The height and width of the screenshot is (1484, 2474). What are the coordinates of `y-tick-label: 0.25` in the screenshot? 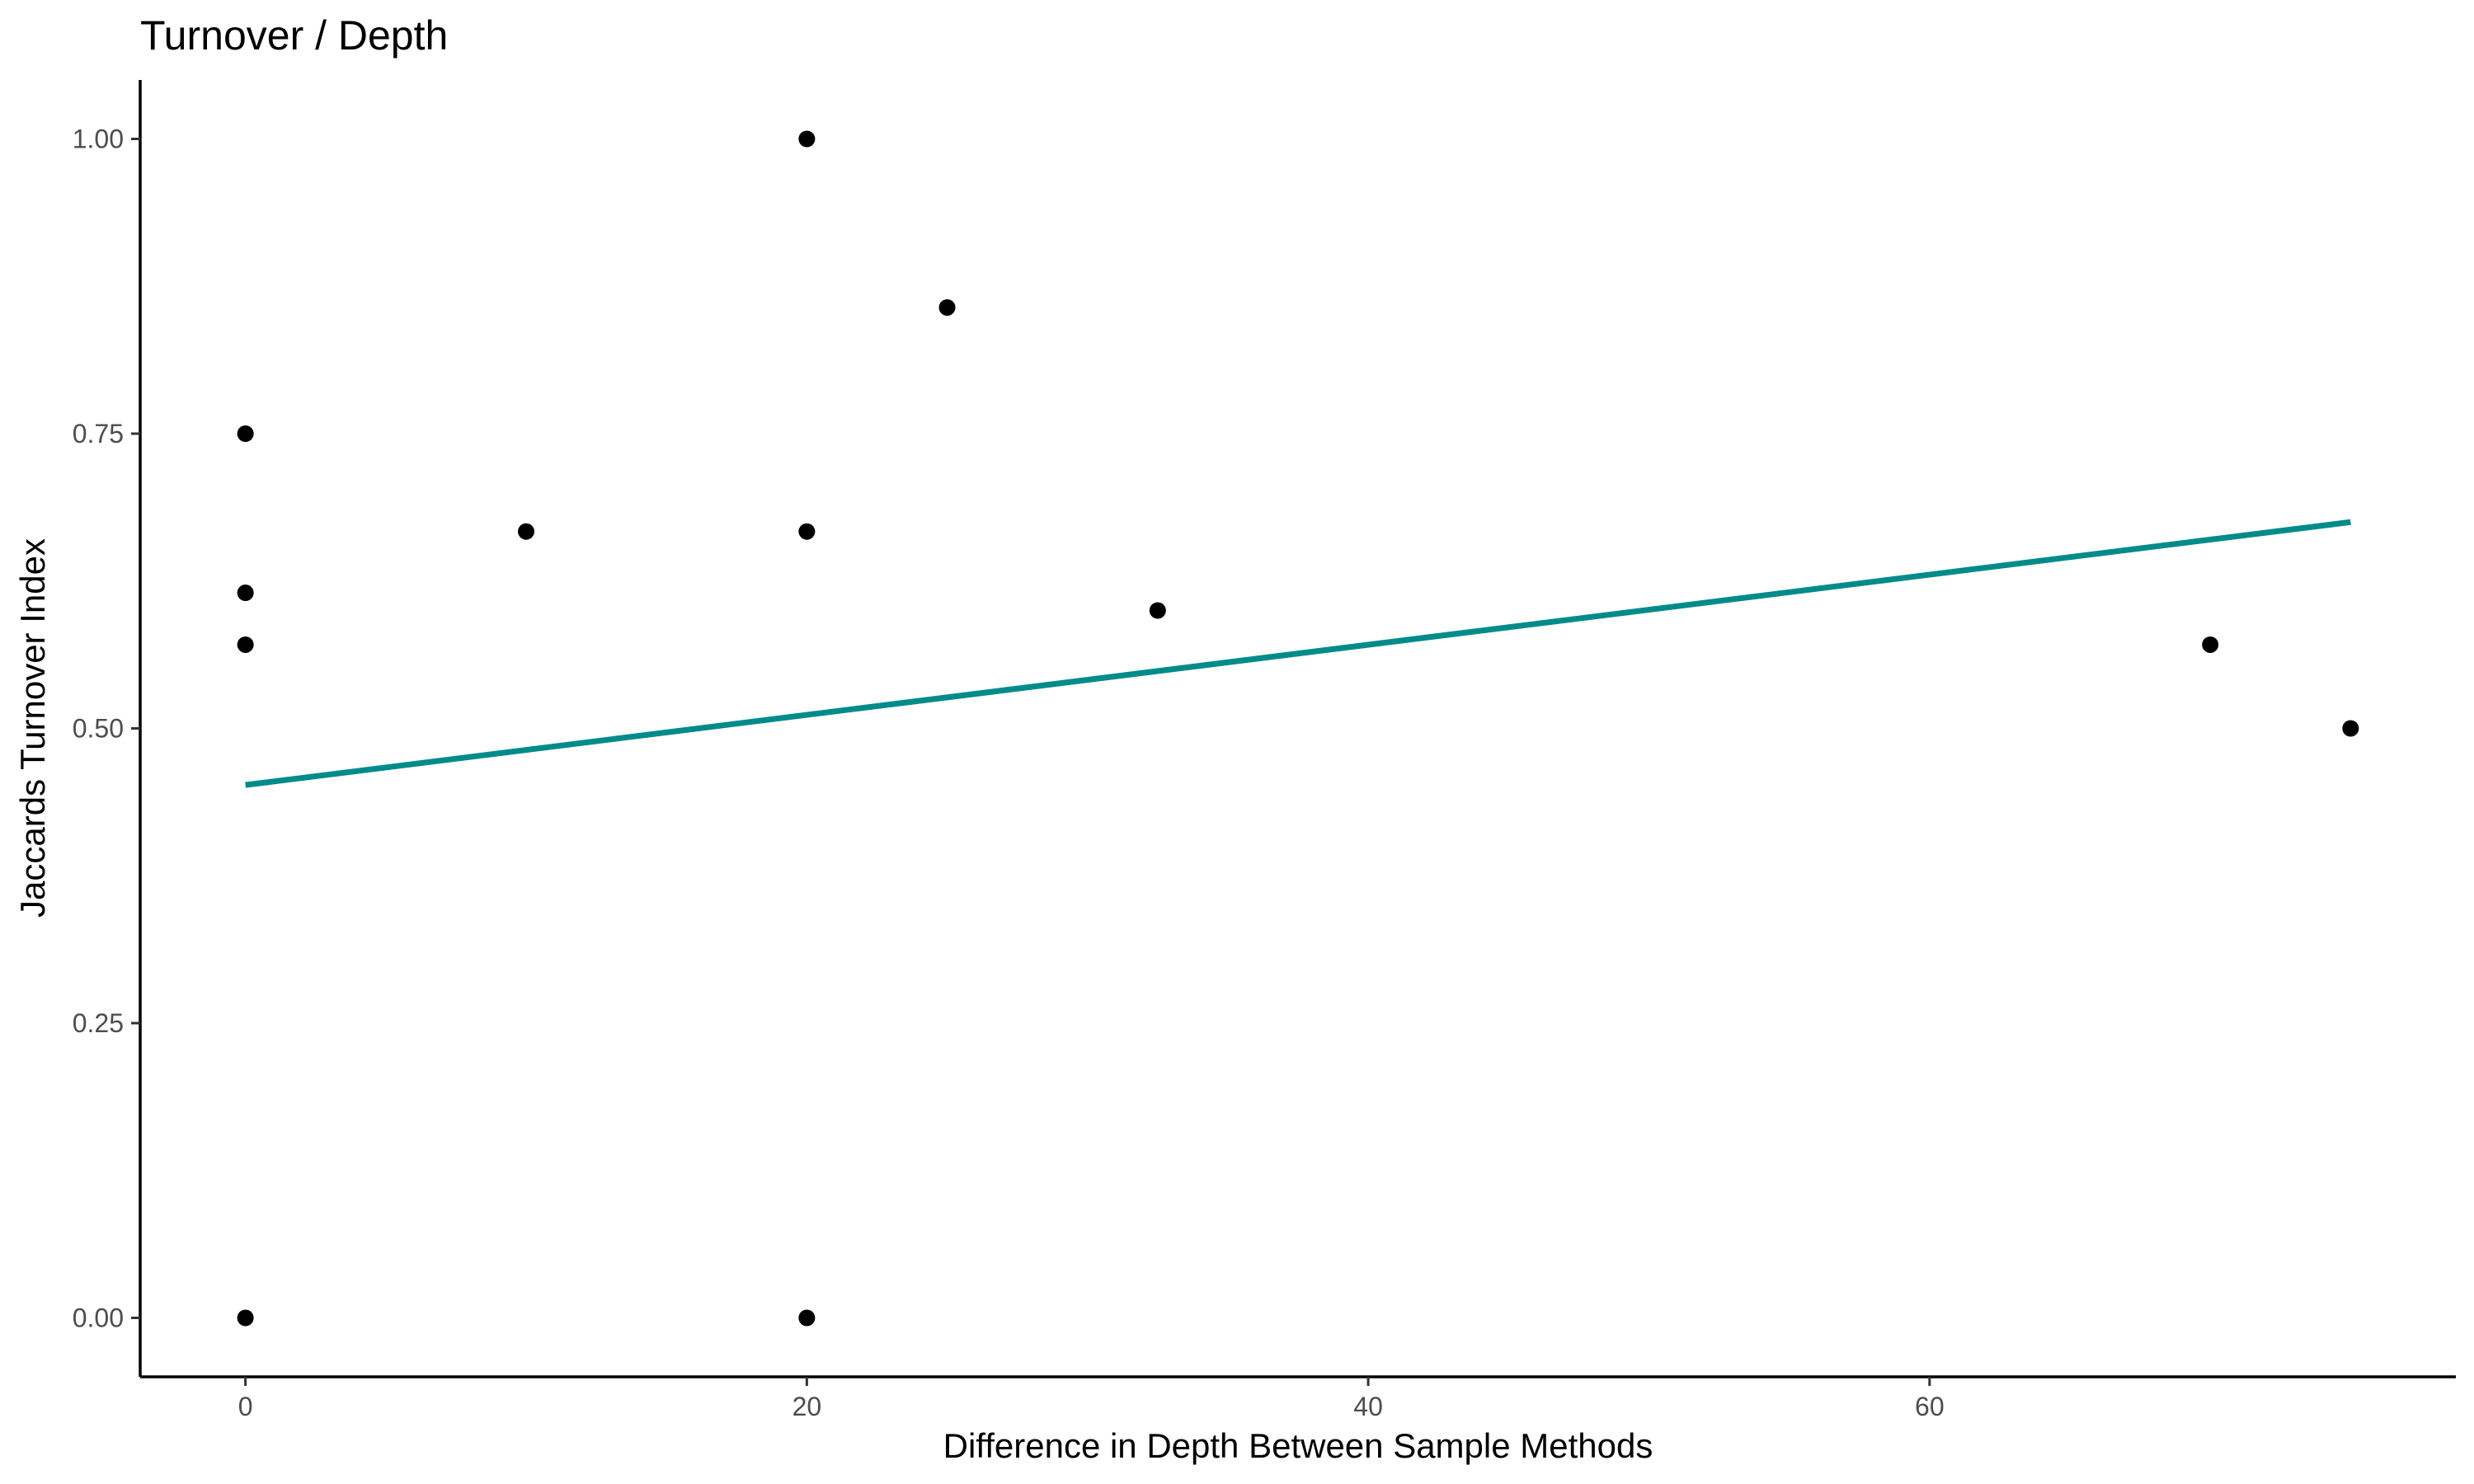 It's located at (98, 1023).